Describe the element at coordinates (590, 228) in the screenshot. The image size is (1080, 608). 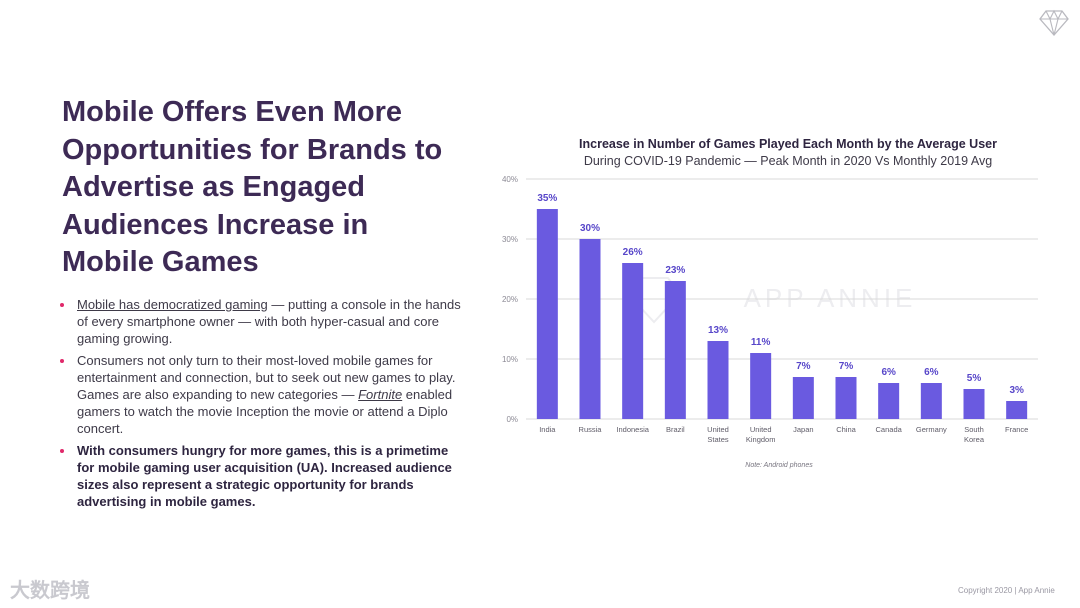
I see `data-label: 30%` at that location.